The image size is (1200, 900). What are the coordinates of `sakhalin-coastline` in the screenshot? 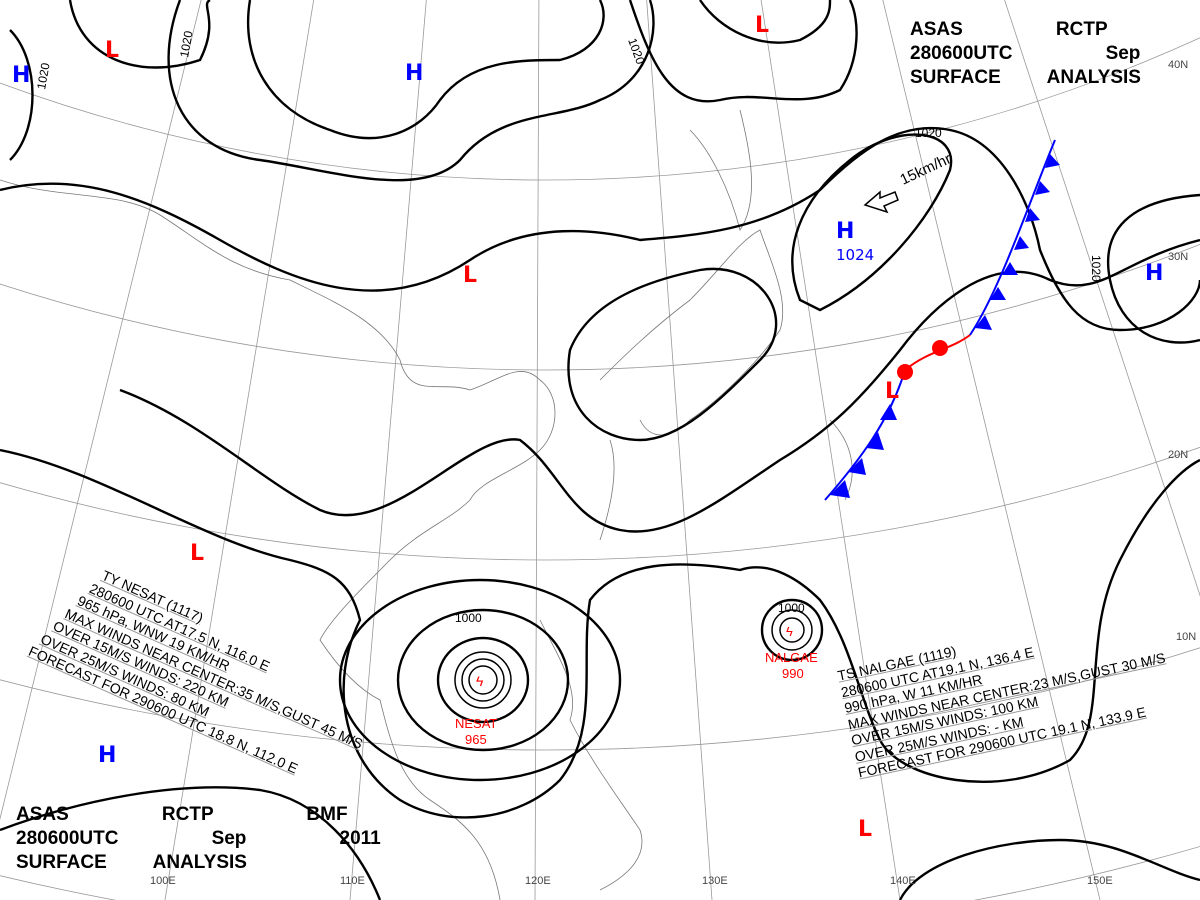 It's located at (720, 170).